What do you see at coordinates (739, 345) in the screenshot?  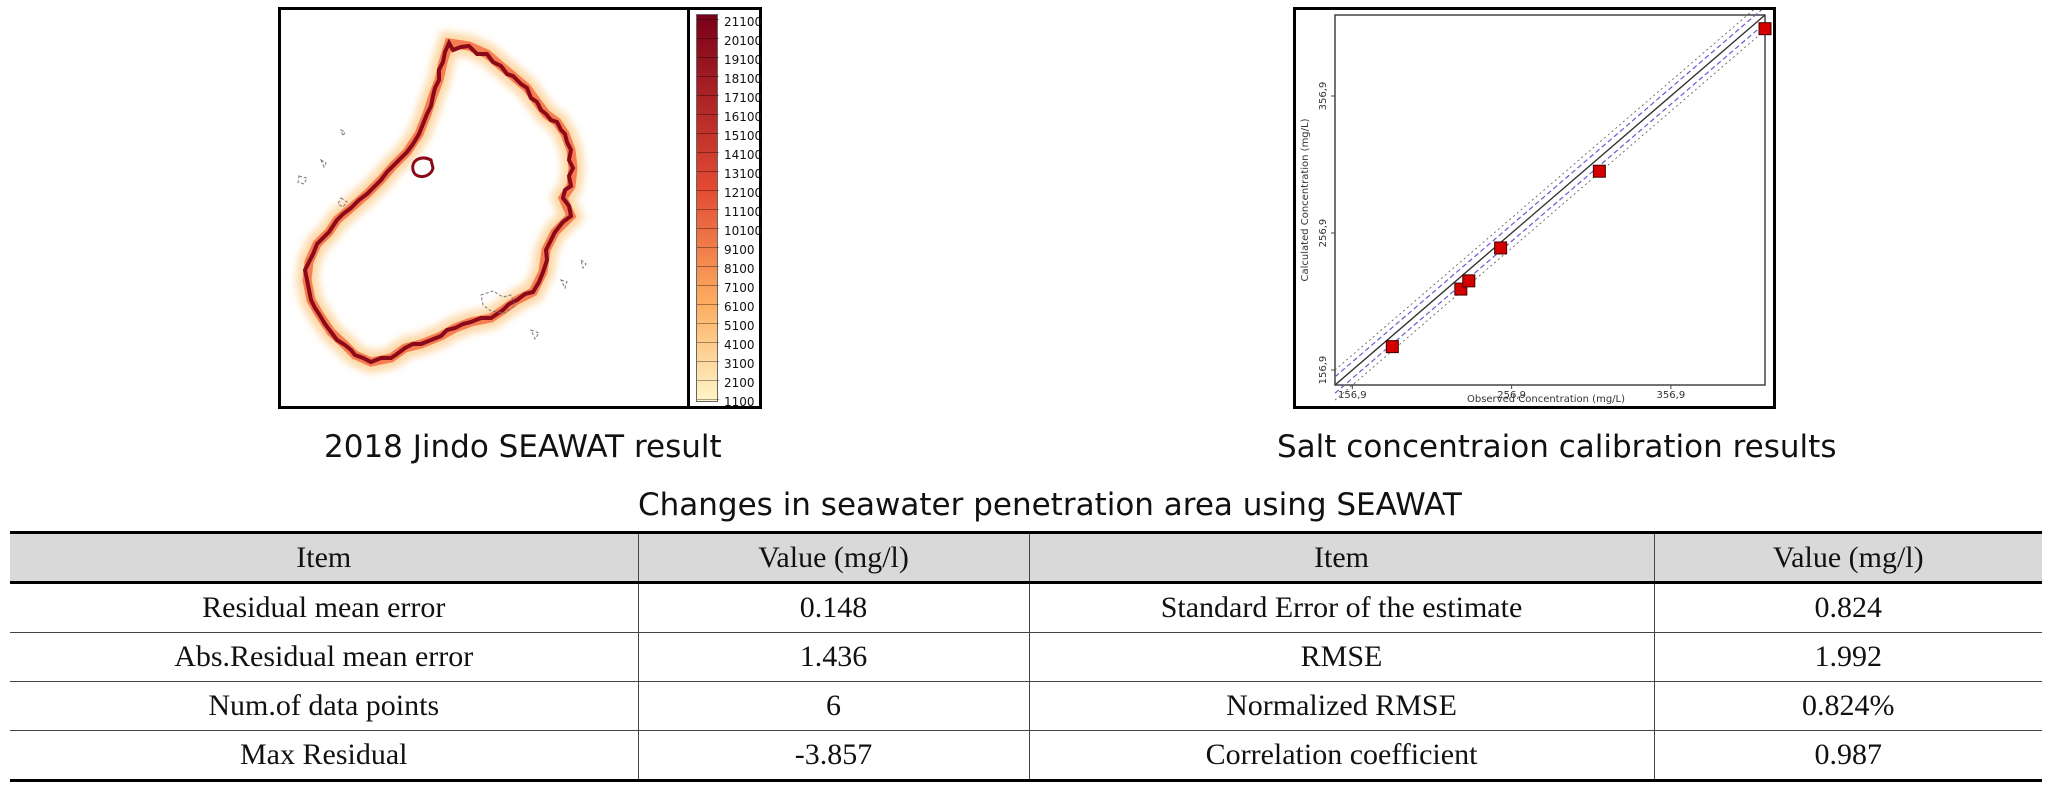 I see `legend-label: 4100` at bounding box center [739, 345].